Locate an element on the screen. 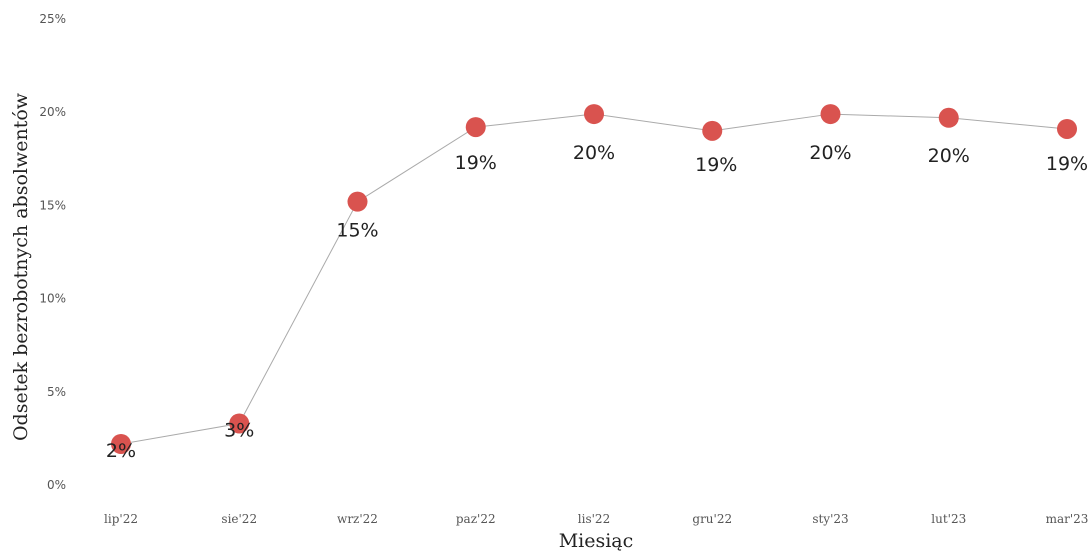  y-axis-title: Odsetek bezrobotnych absolwentów is located at coordinates (21, 266).